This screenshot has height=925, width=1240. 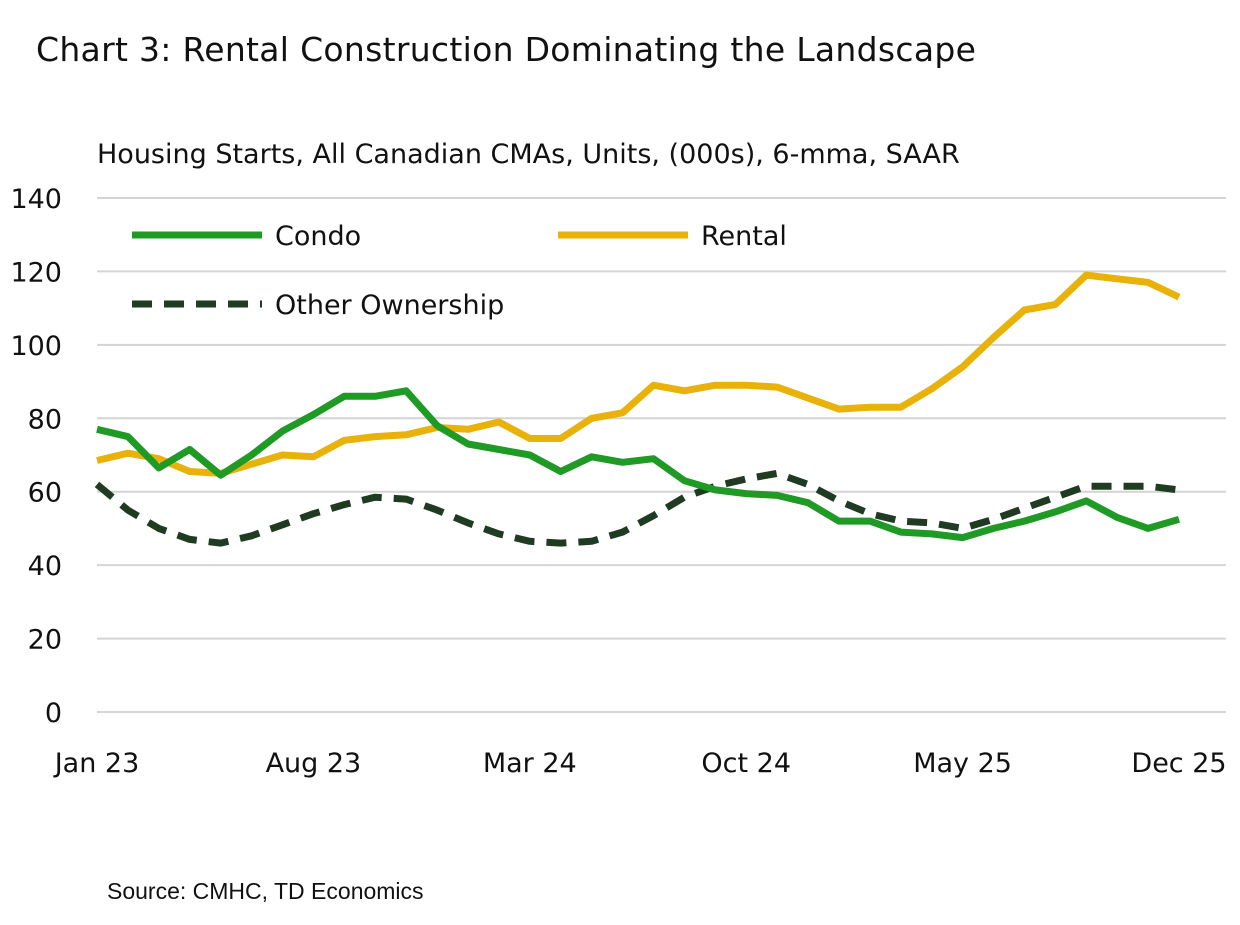 I want to click on legend-label-condo: Condo, so click(x=318, y=236).